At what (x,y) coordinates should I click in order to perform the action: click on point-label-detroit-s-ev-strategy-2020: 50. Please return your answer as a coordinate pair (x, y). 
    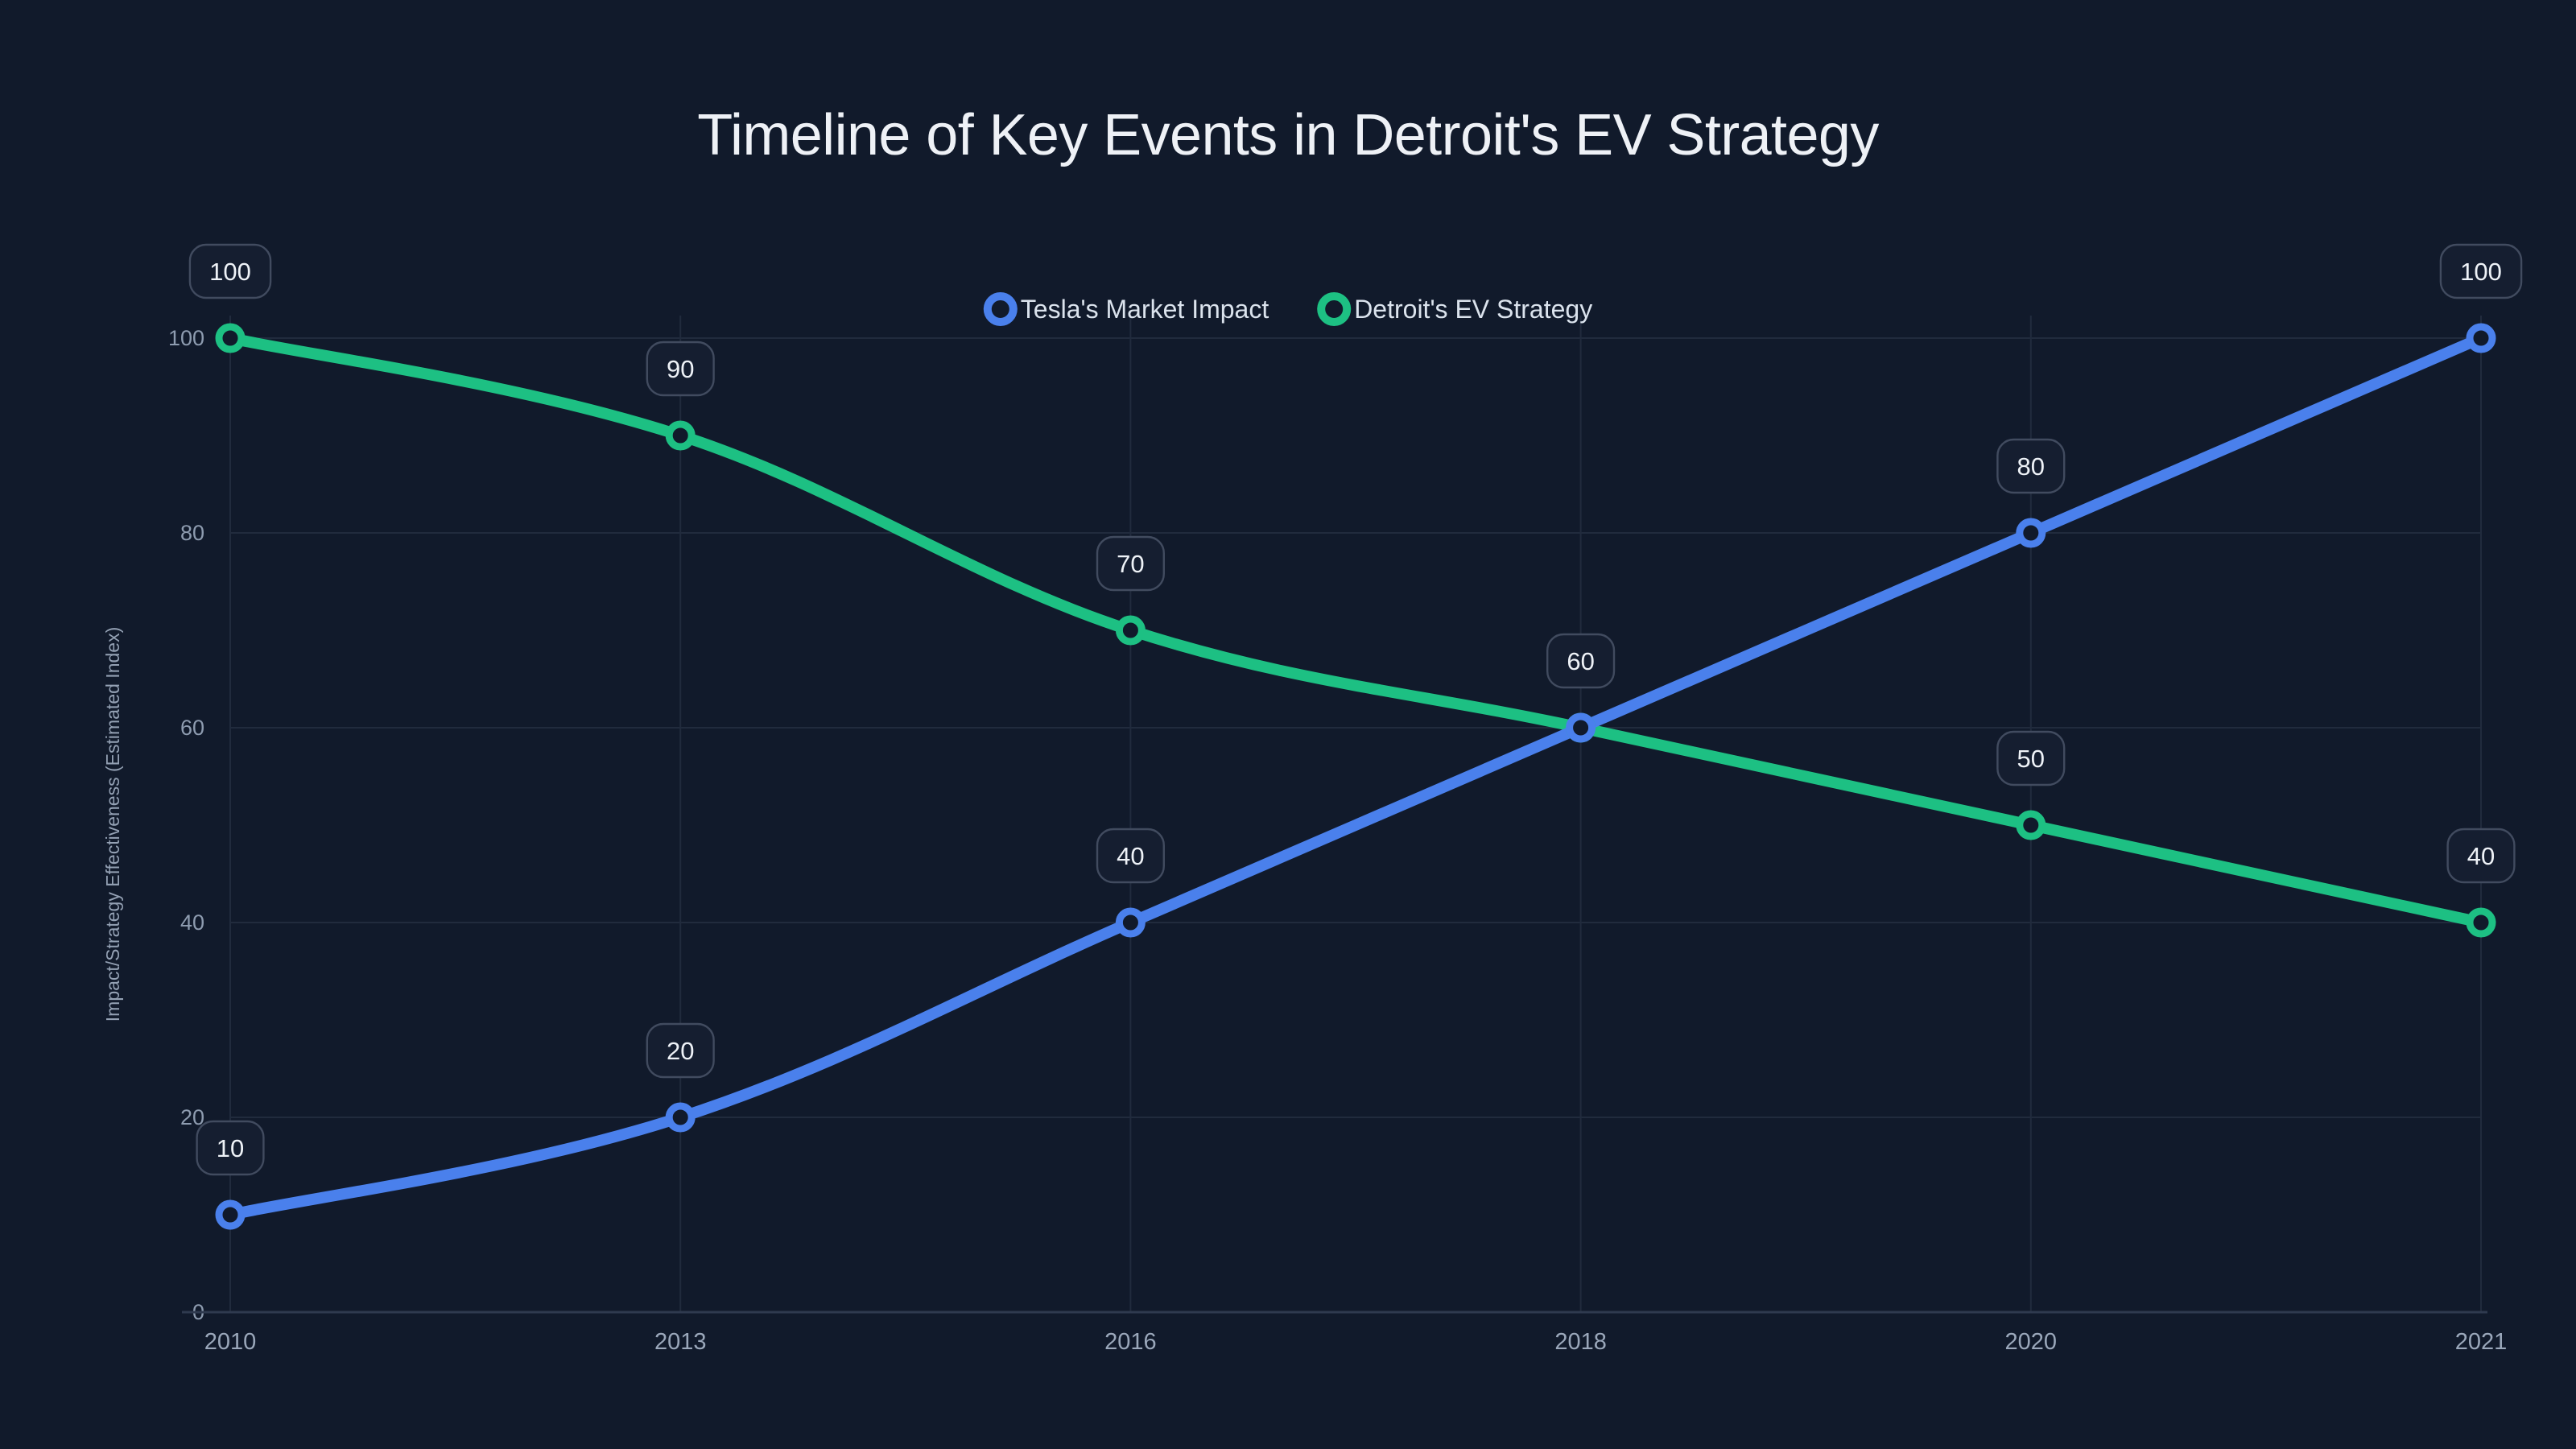
    Looking at the image, I should click on (2031, 758).